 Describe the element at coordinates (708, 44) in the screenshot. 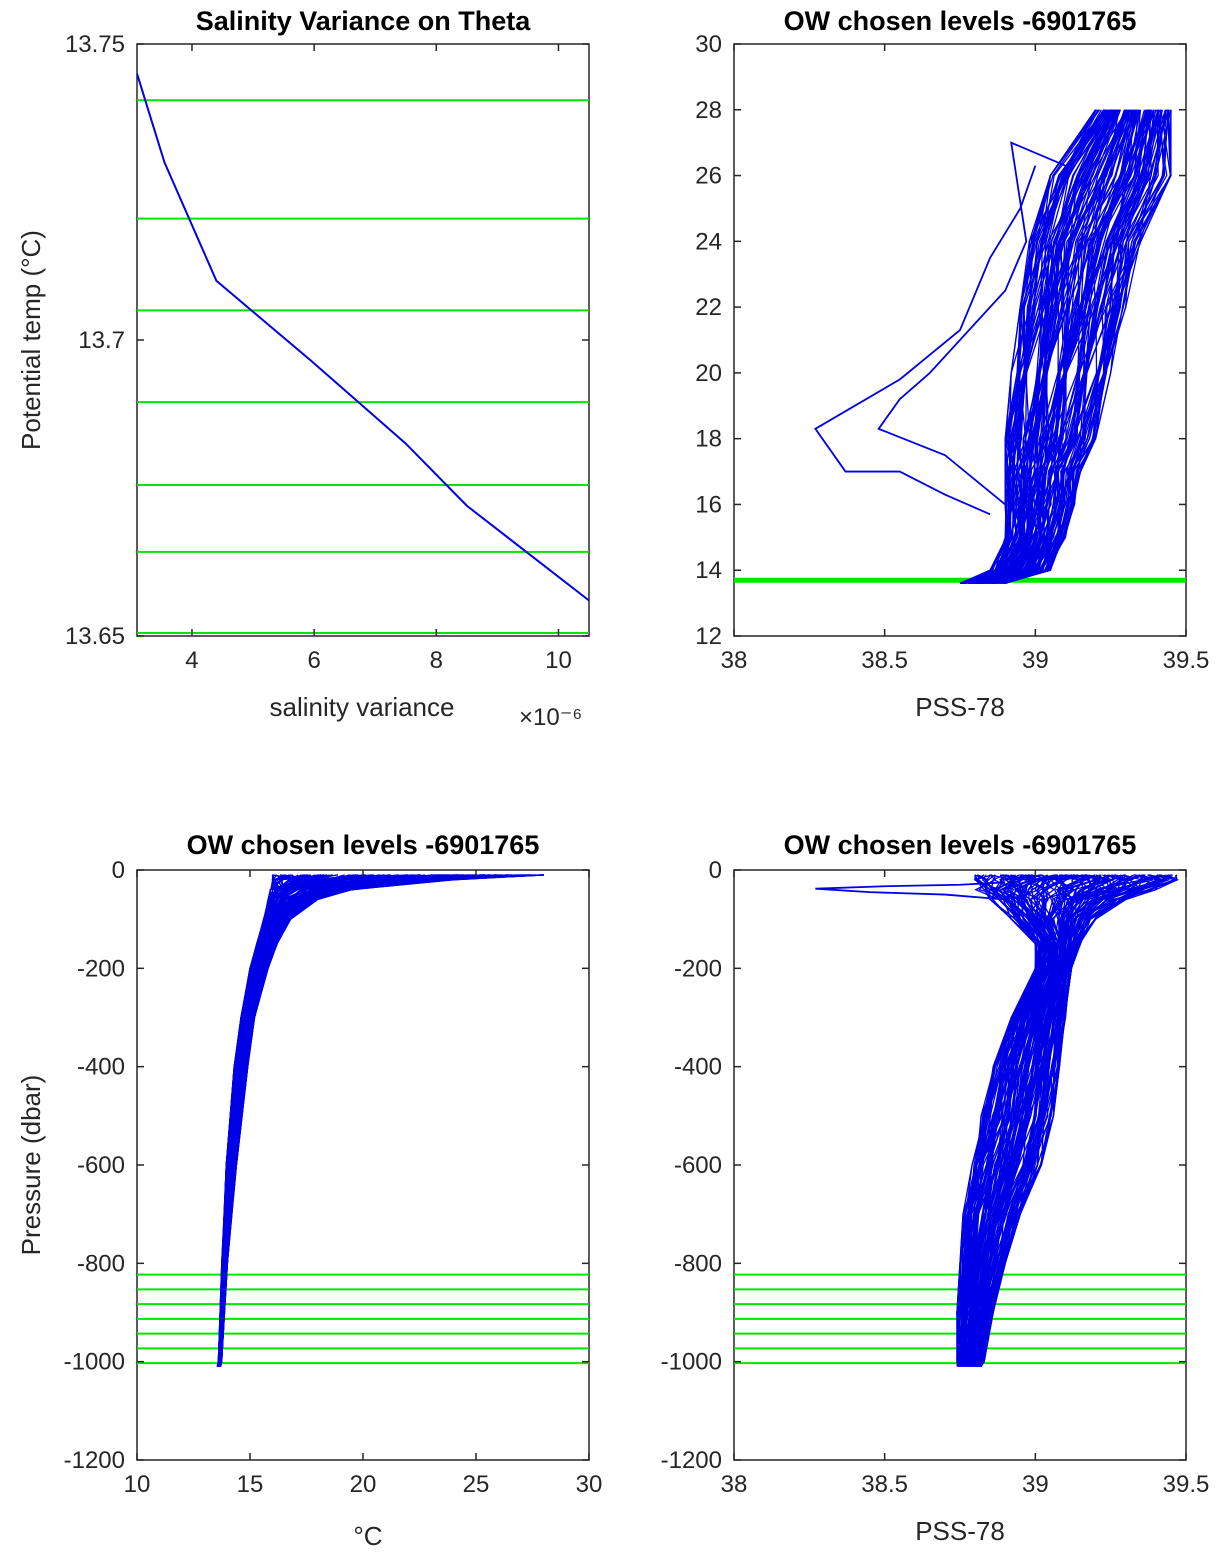

I see `y-tick-label: 30` at that location.